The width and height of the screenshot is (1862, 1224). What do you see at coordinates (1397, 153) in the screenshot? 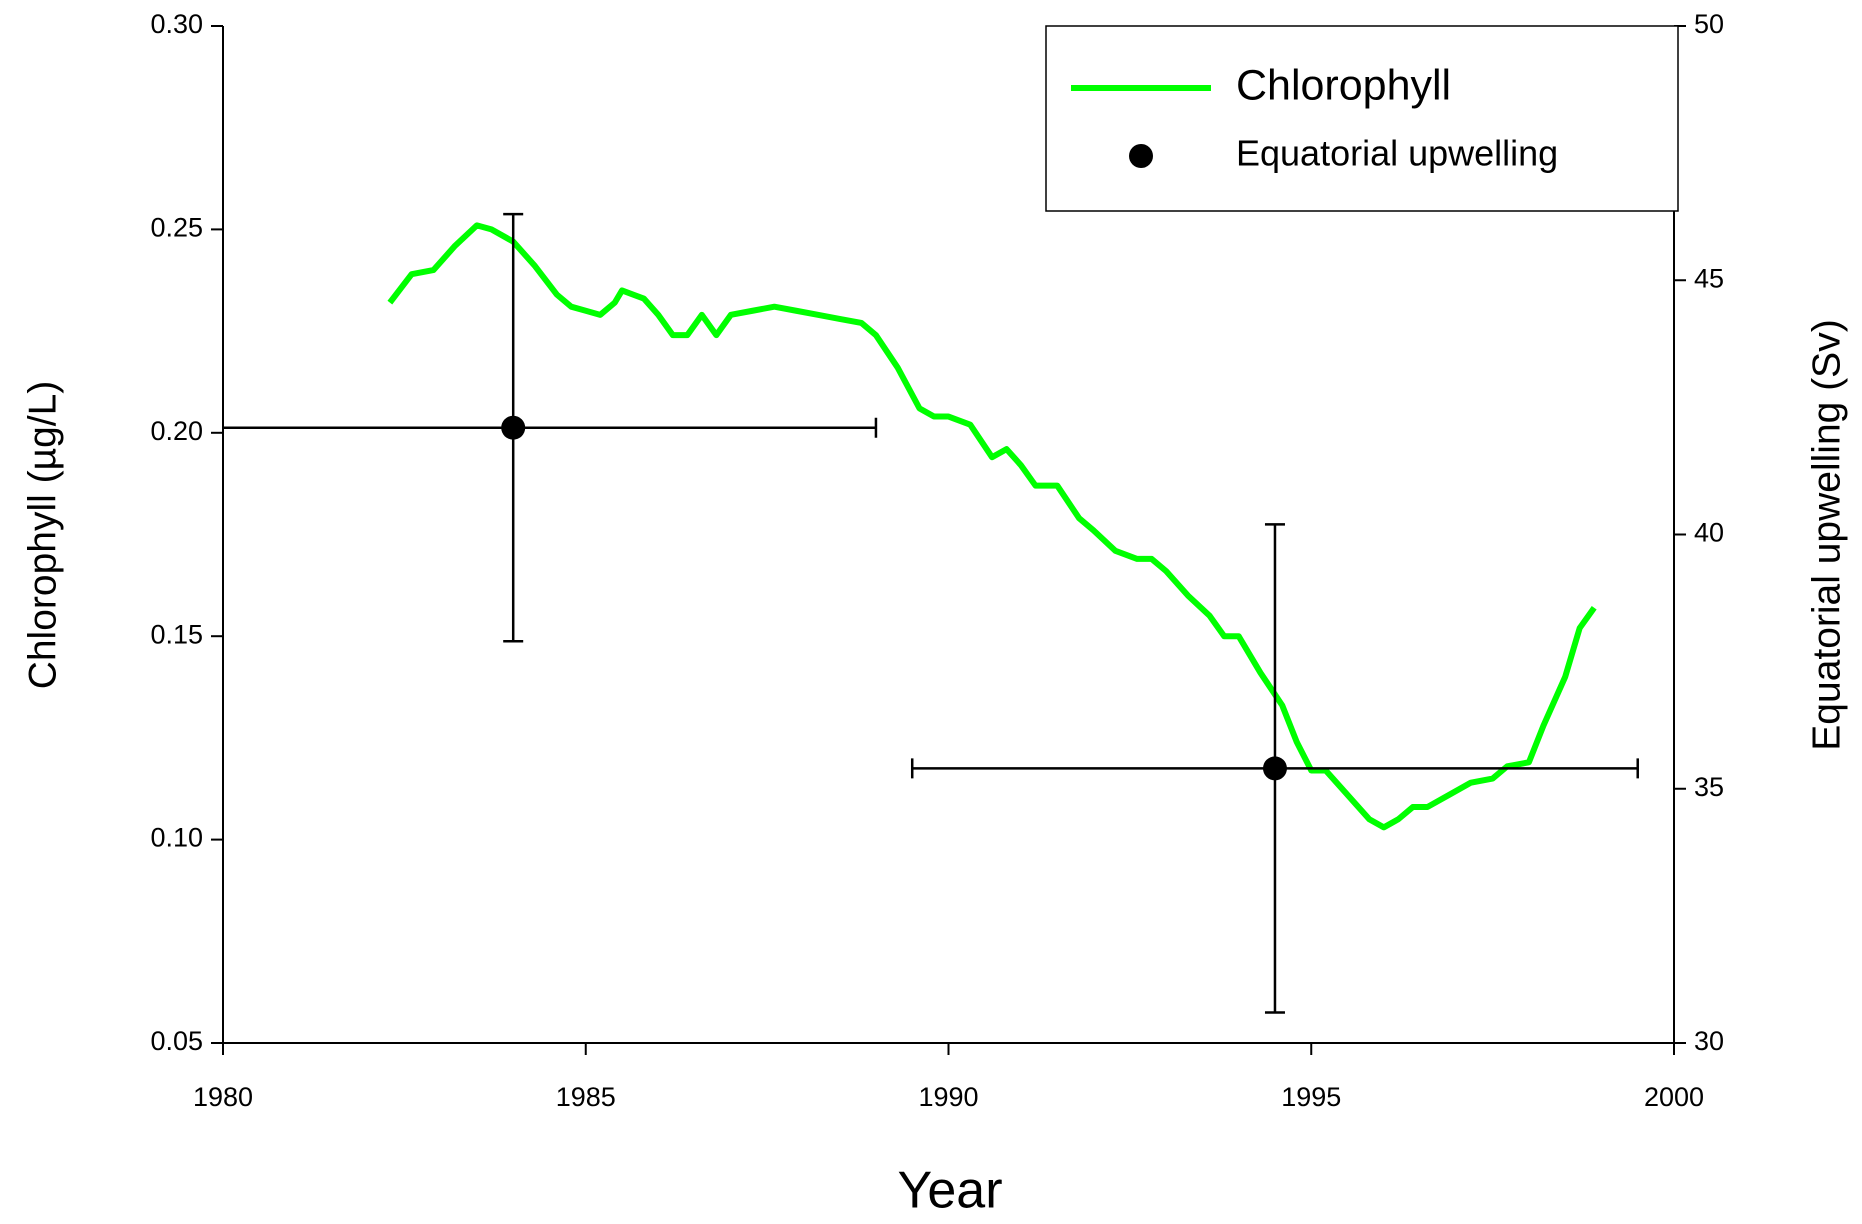
I see `legend-label: Equatorial upwelling` at bounding box center [1397, 153].